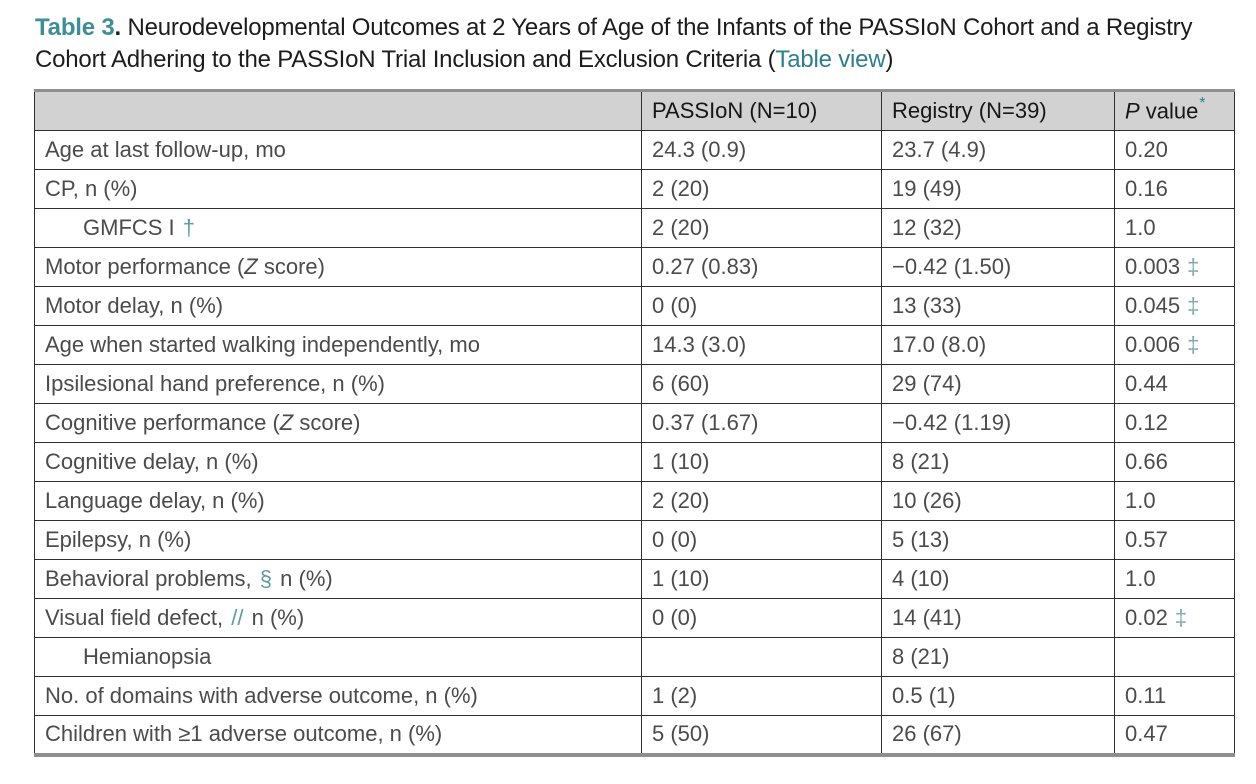 The image size is (1256, 784). I want to click on p-value-text: 0.045, so click(1153, 305).